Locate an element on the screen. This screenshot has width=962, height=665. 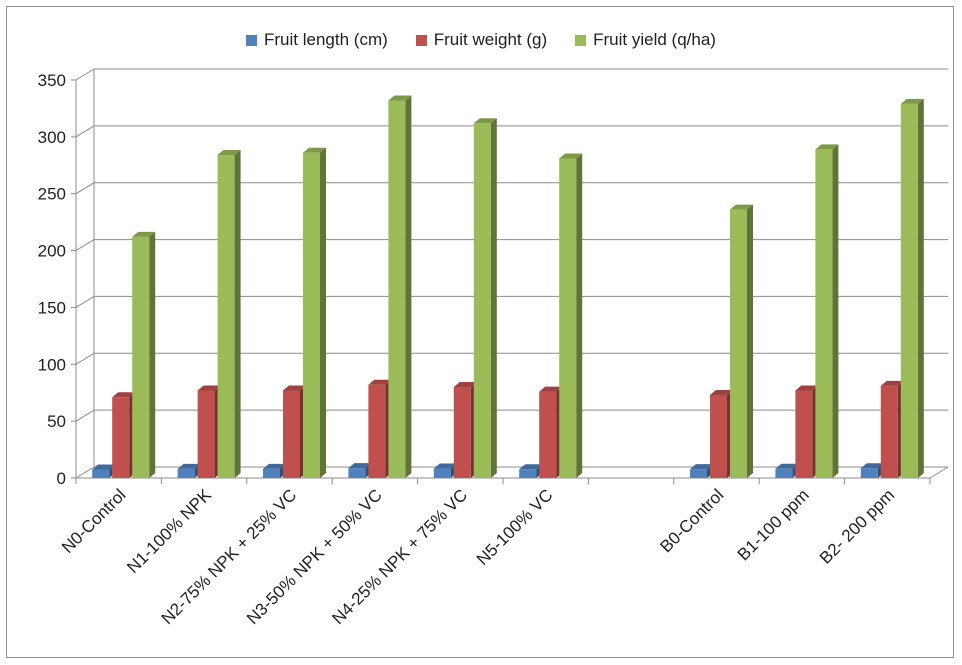
y-tick-label: 0 is located at coordinates (61, 478).